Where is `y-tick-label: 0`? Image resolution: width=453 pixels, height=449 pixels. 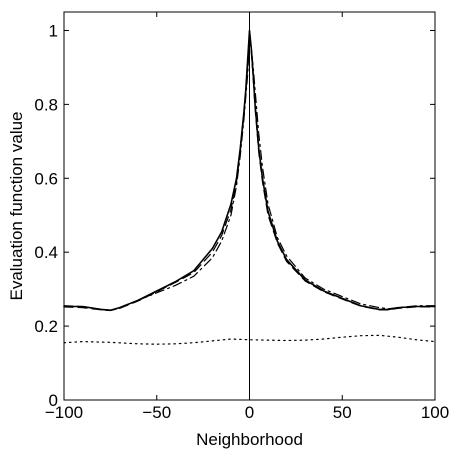 y-tick-label: 0 is located at coordinates (53, 400).